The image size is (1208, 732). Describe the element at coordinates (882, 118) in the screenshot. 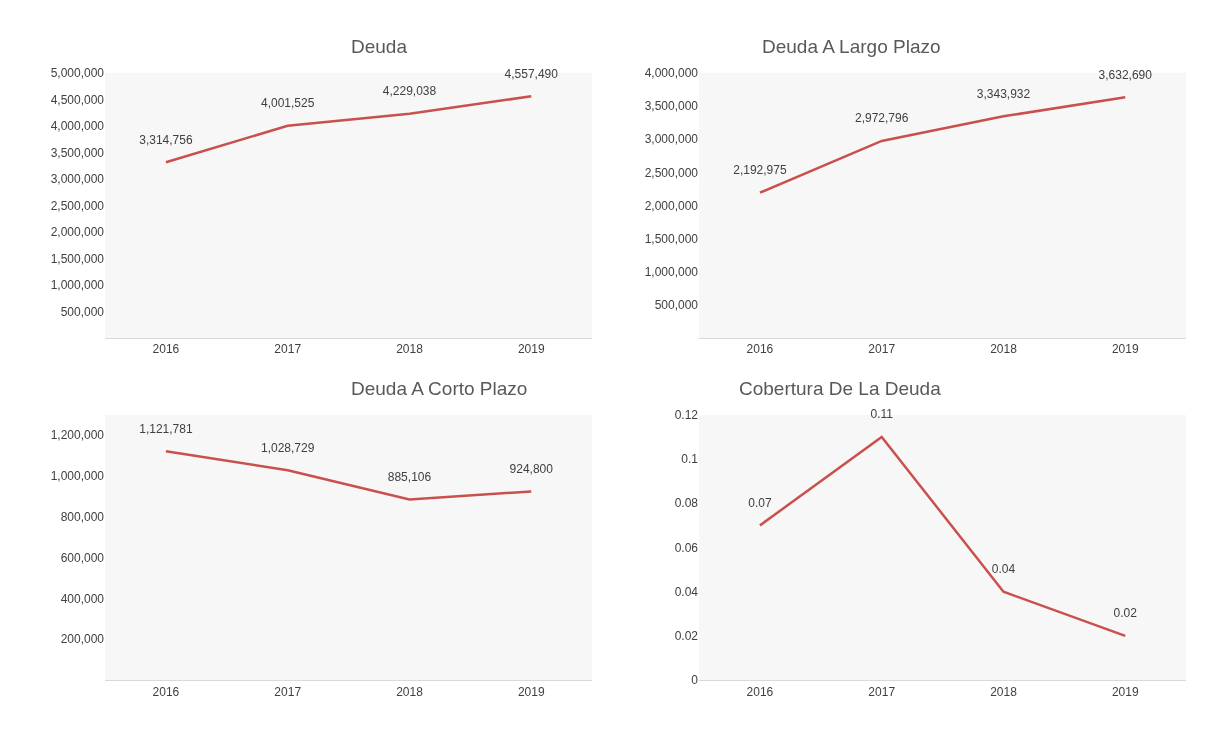

I see `data-label: 2,972,796` at that location.